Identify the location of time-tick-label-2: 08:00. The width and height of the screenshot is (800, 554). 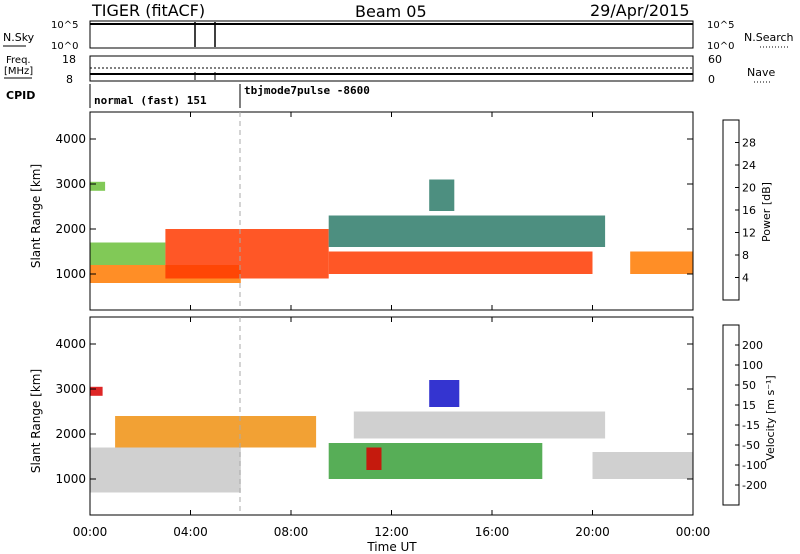
(291, 532).